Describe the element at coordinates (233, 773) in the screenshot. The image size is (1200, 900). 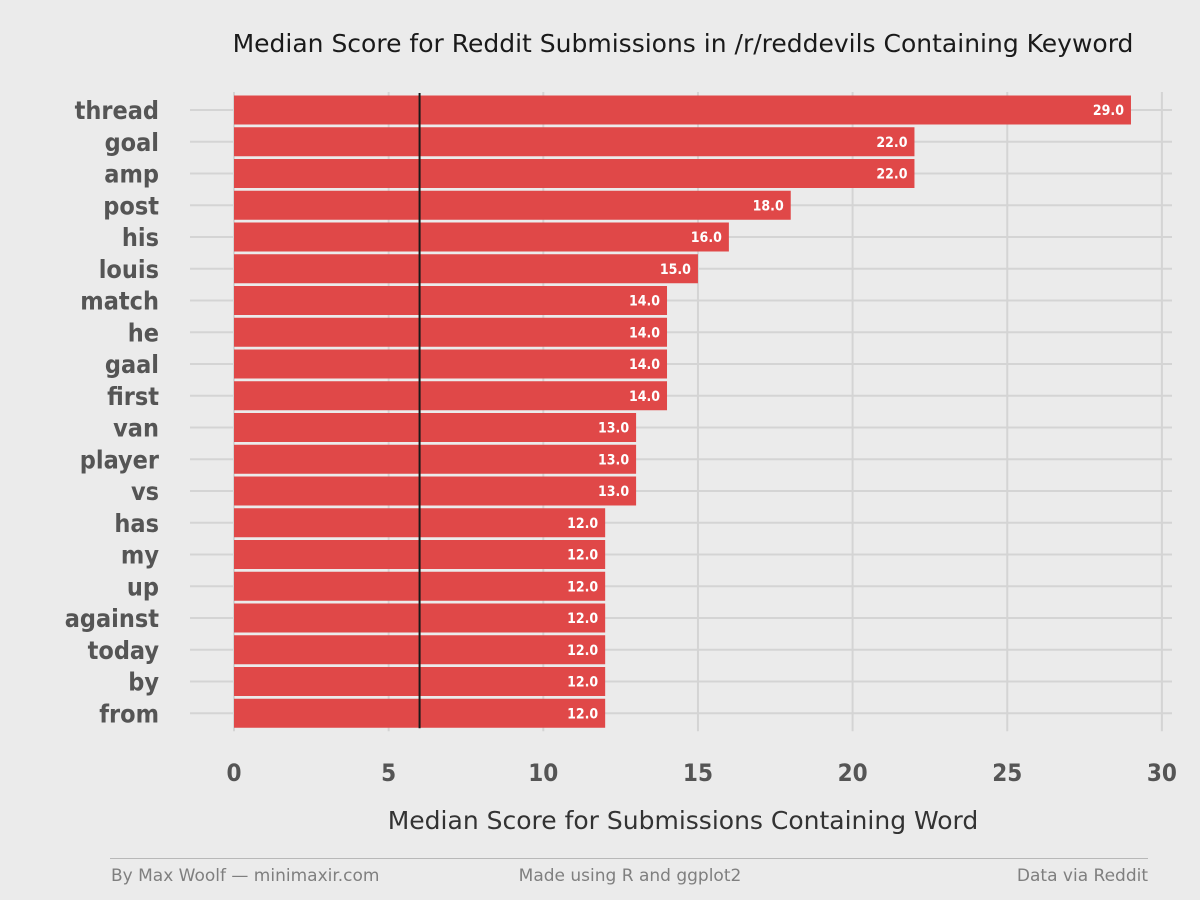
I see `x-tick-label: 0` at that location.